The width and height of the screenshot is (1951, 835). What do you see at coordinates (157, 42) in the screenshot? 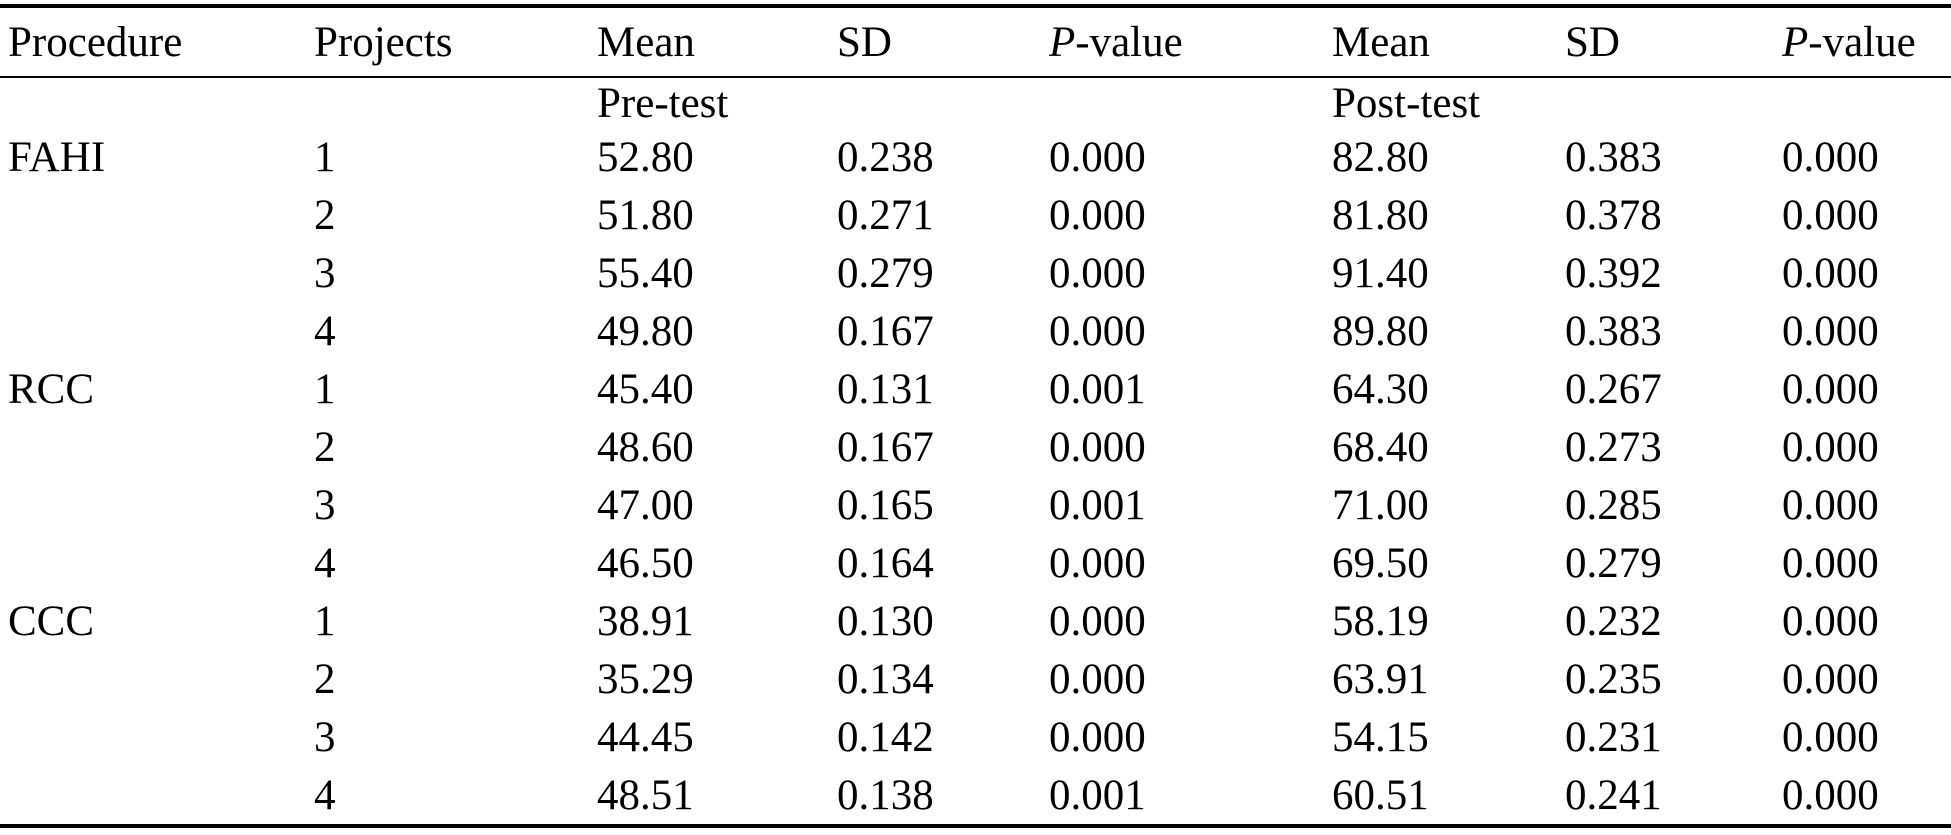
I see `header-procedure: Procedure` at bounding box center [157, 42].